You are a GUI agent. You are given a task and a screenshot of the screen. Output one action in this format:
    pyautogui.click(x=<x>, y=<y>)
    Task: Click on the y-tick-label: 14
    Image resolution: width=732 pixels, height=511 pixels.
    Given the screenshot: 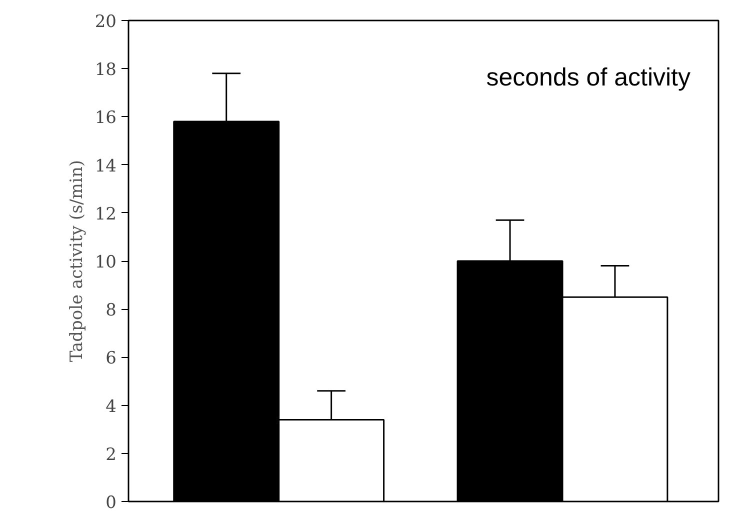 What is the action you would take?
    pyautogui.click(x=105, y=166)
    